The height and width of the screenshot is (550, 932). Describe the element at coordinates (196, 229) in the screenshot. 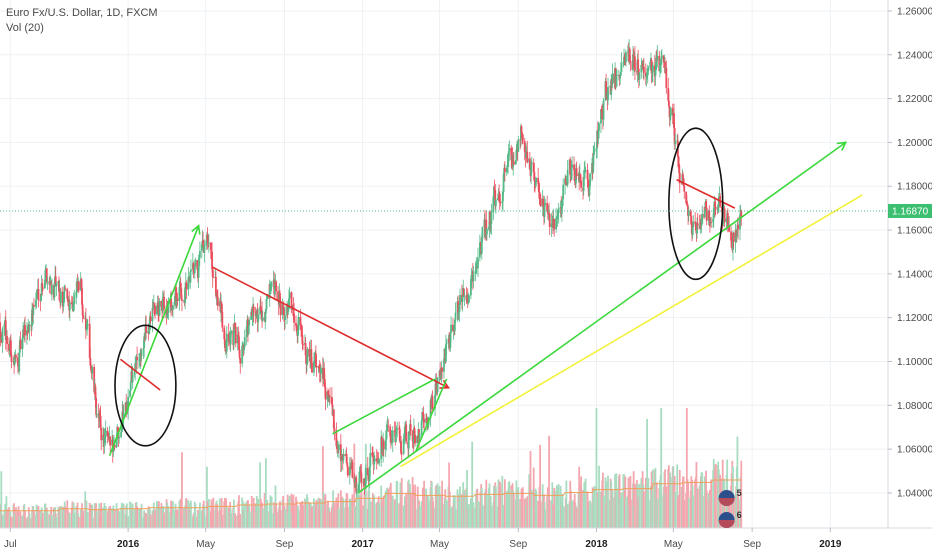

I see `green-arrowhead` at that location.